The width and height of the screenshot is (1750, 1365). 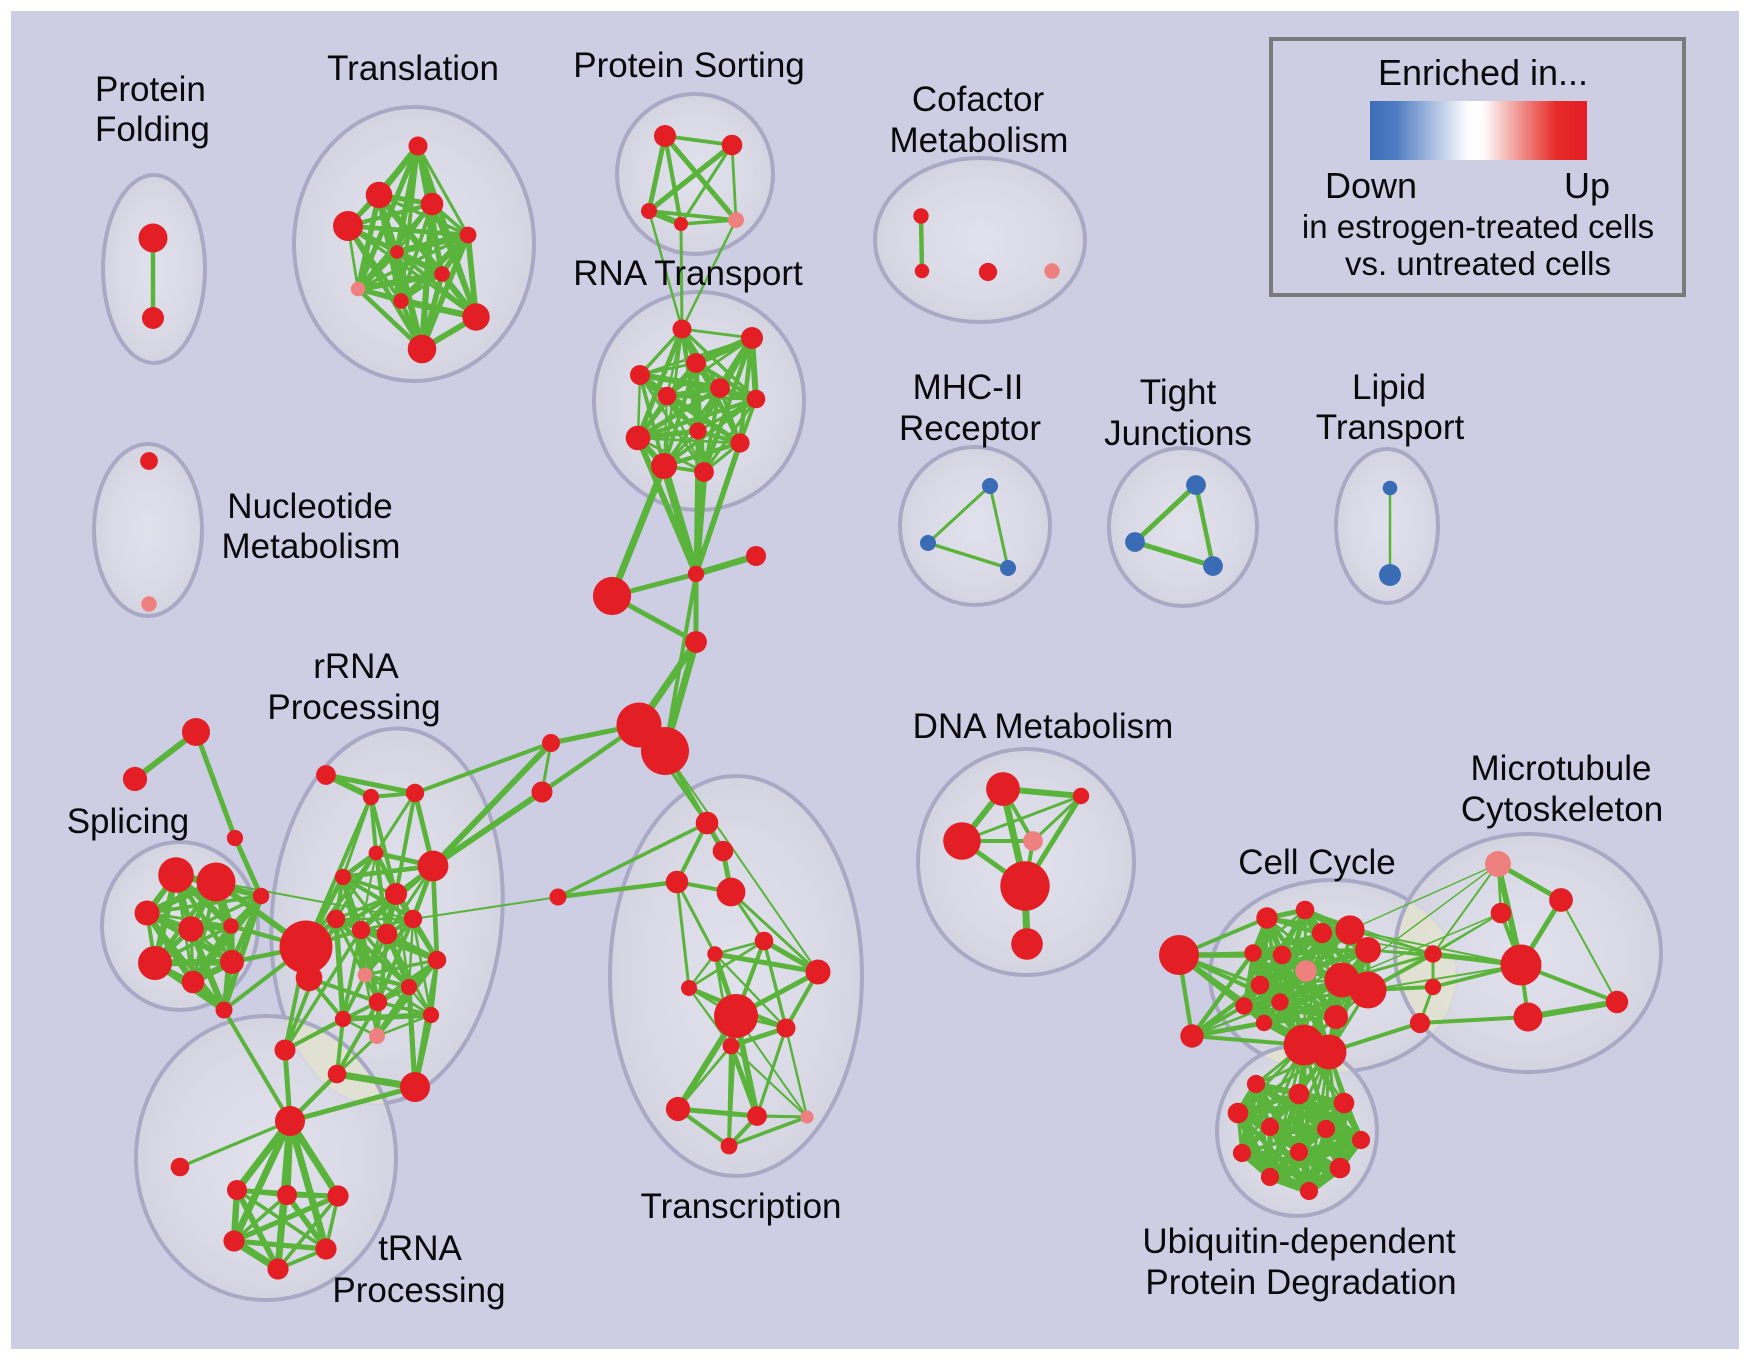 I want to click on svg-text: Lipid, so click(x=1389, y=387).